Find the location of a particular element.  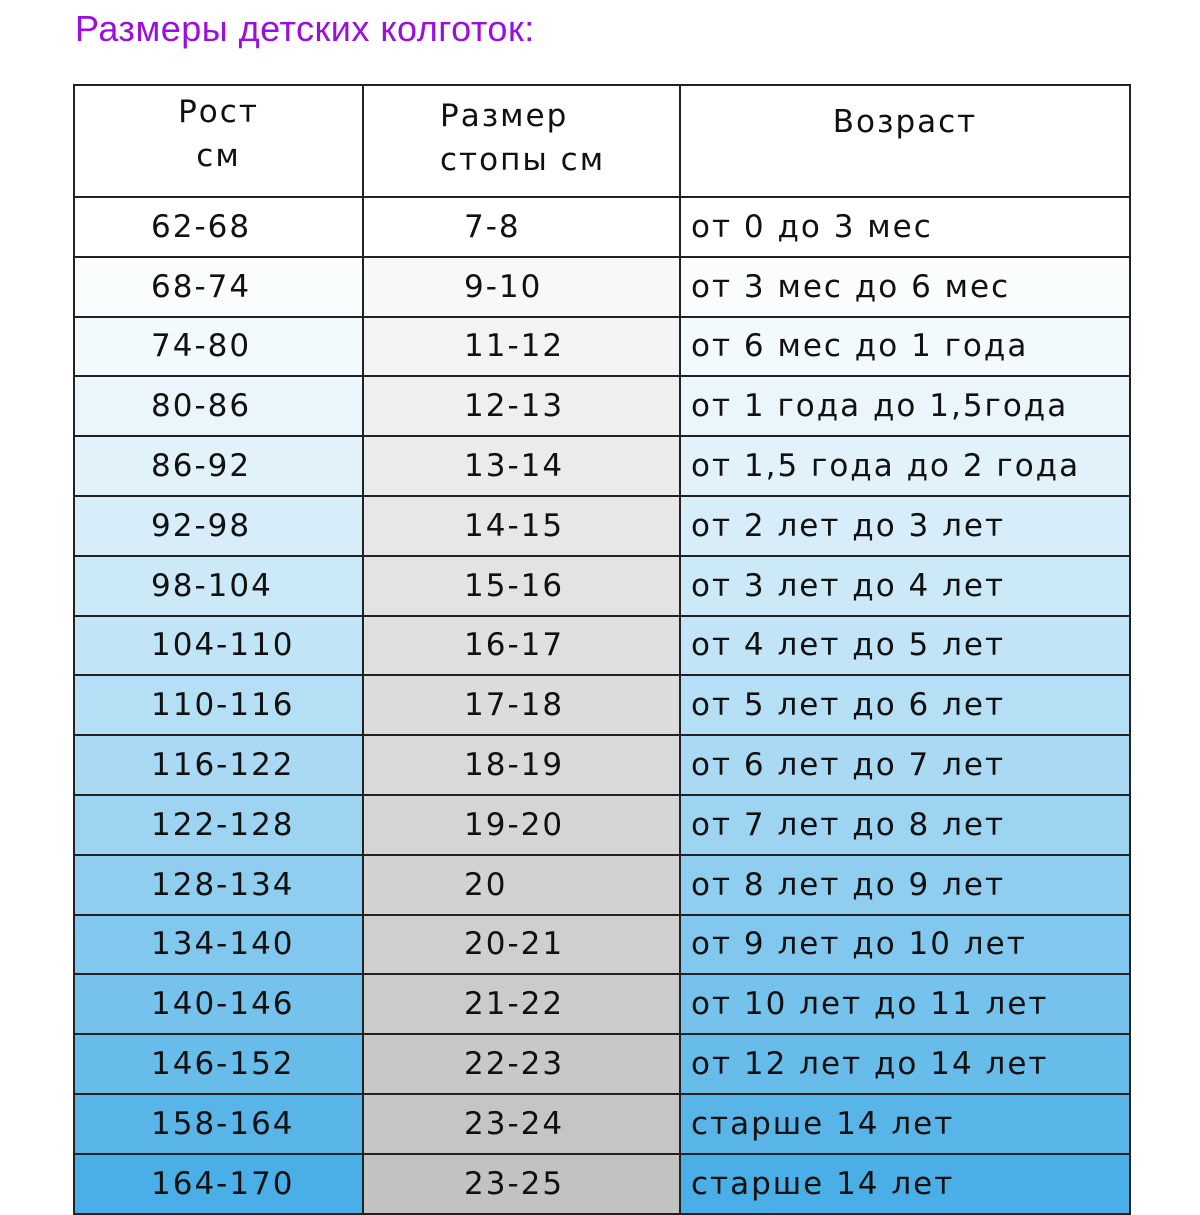

table-row: 134-140 20-21 от 9 лет до 10 лет is located at coordinates (602, 944).